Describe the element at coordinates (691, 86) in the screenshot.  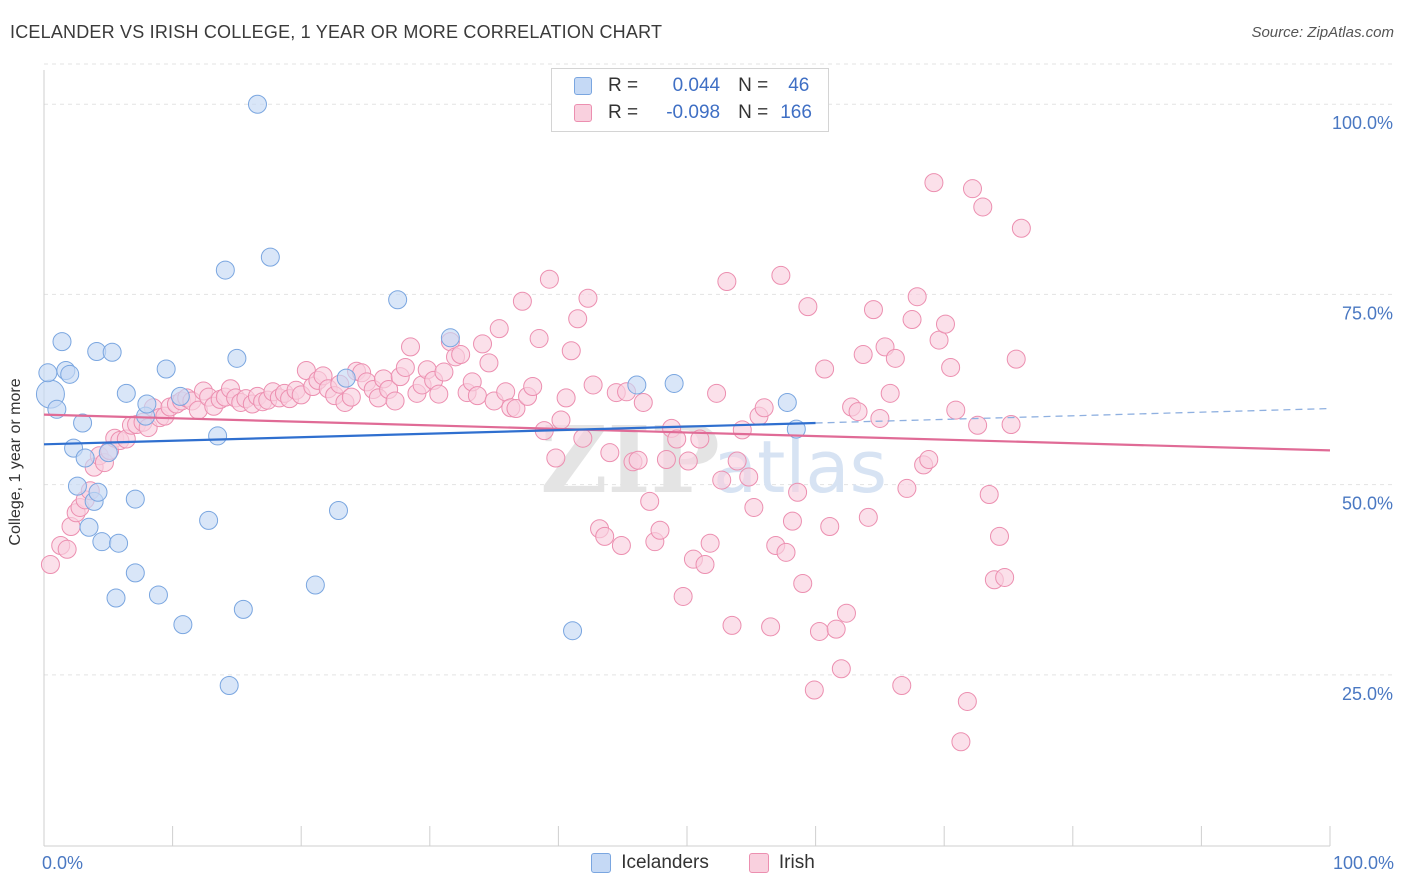
I see `legend-row-icelanders: R = 0.044 N = 46` at that location.